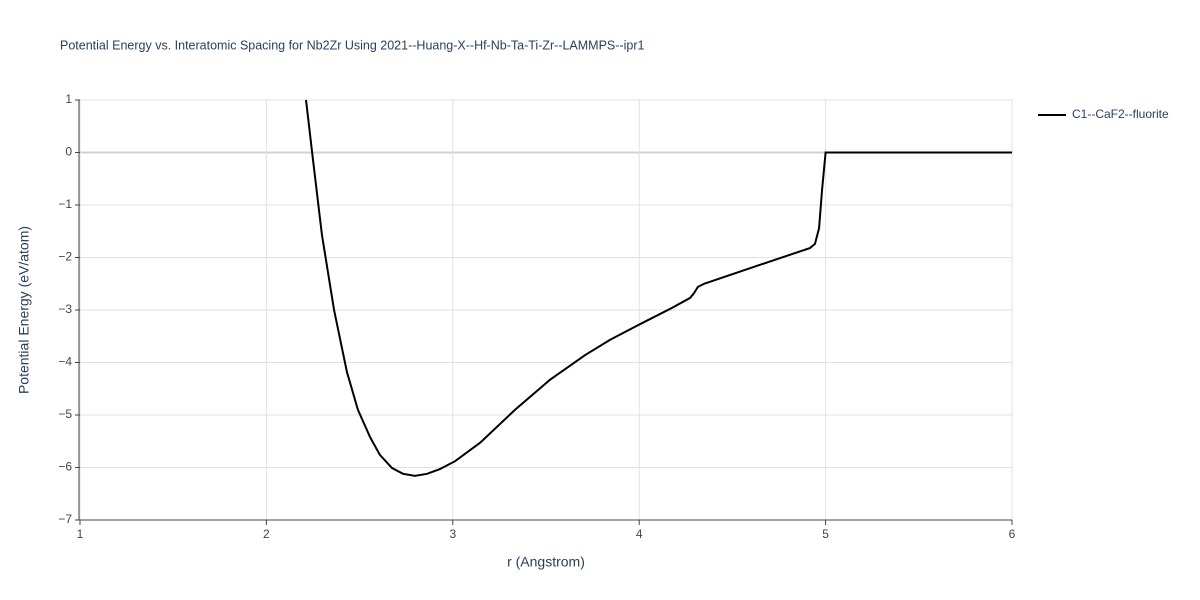  I want to click on x-tick-label: 3, so click(452, 534).